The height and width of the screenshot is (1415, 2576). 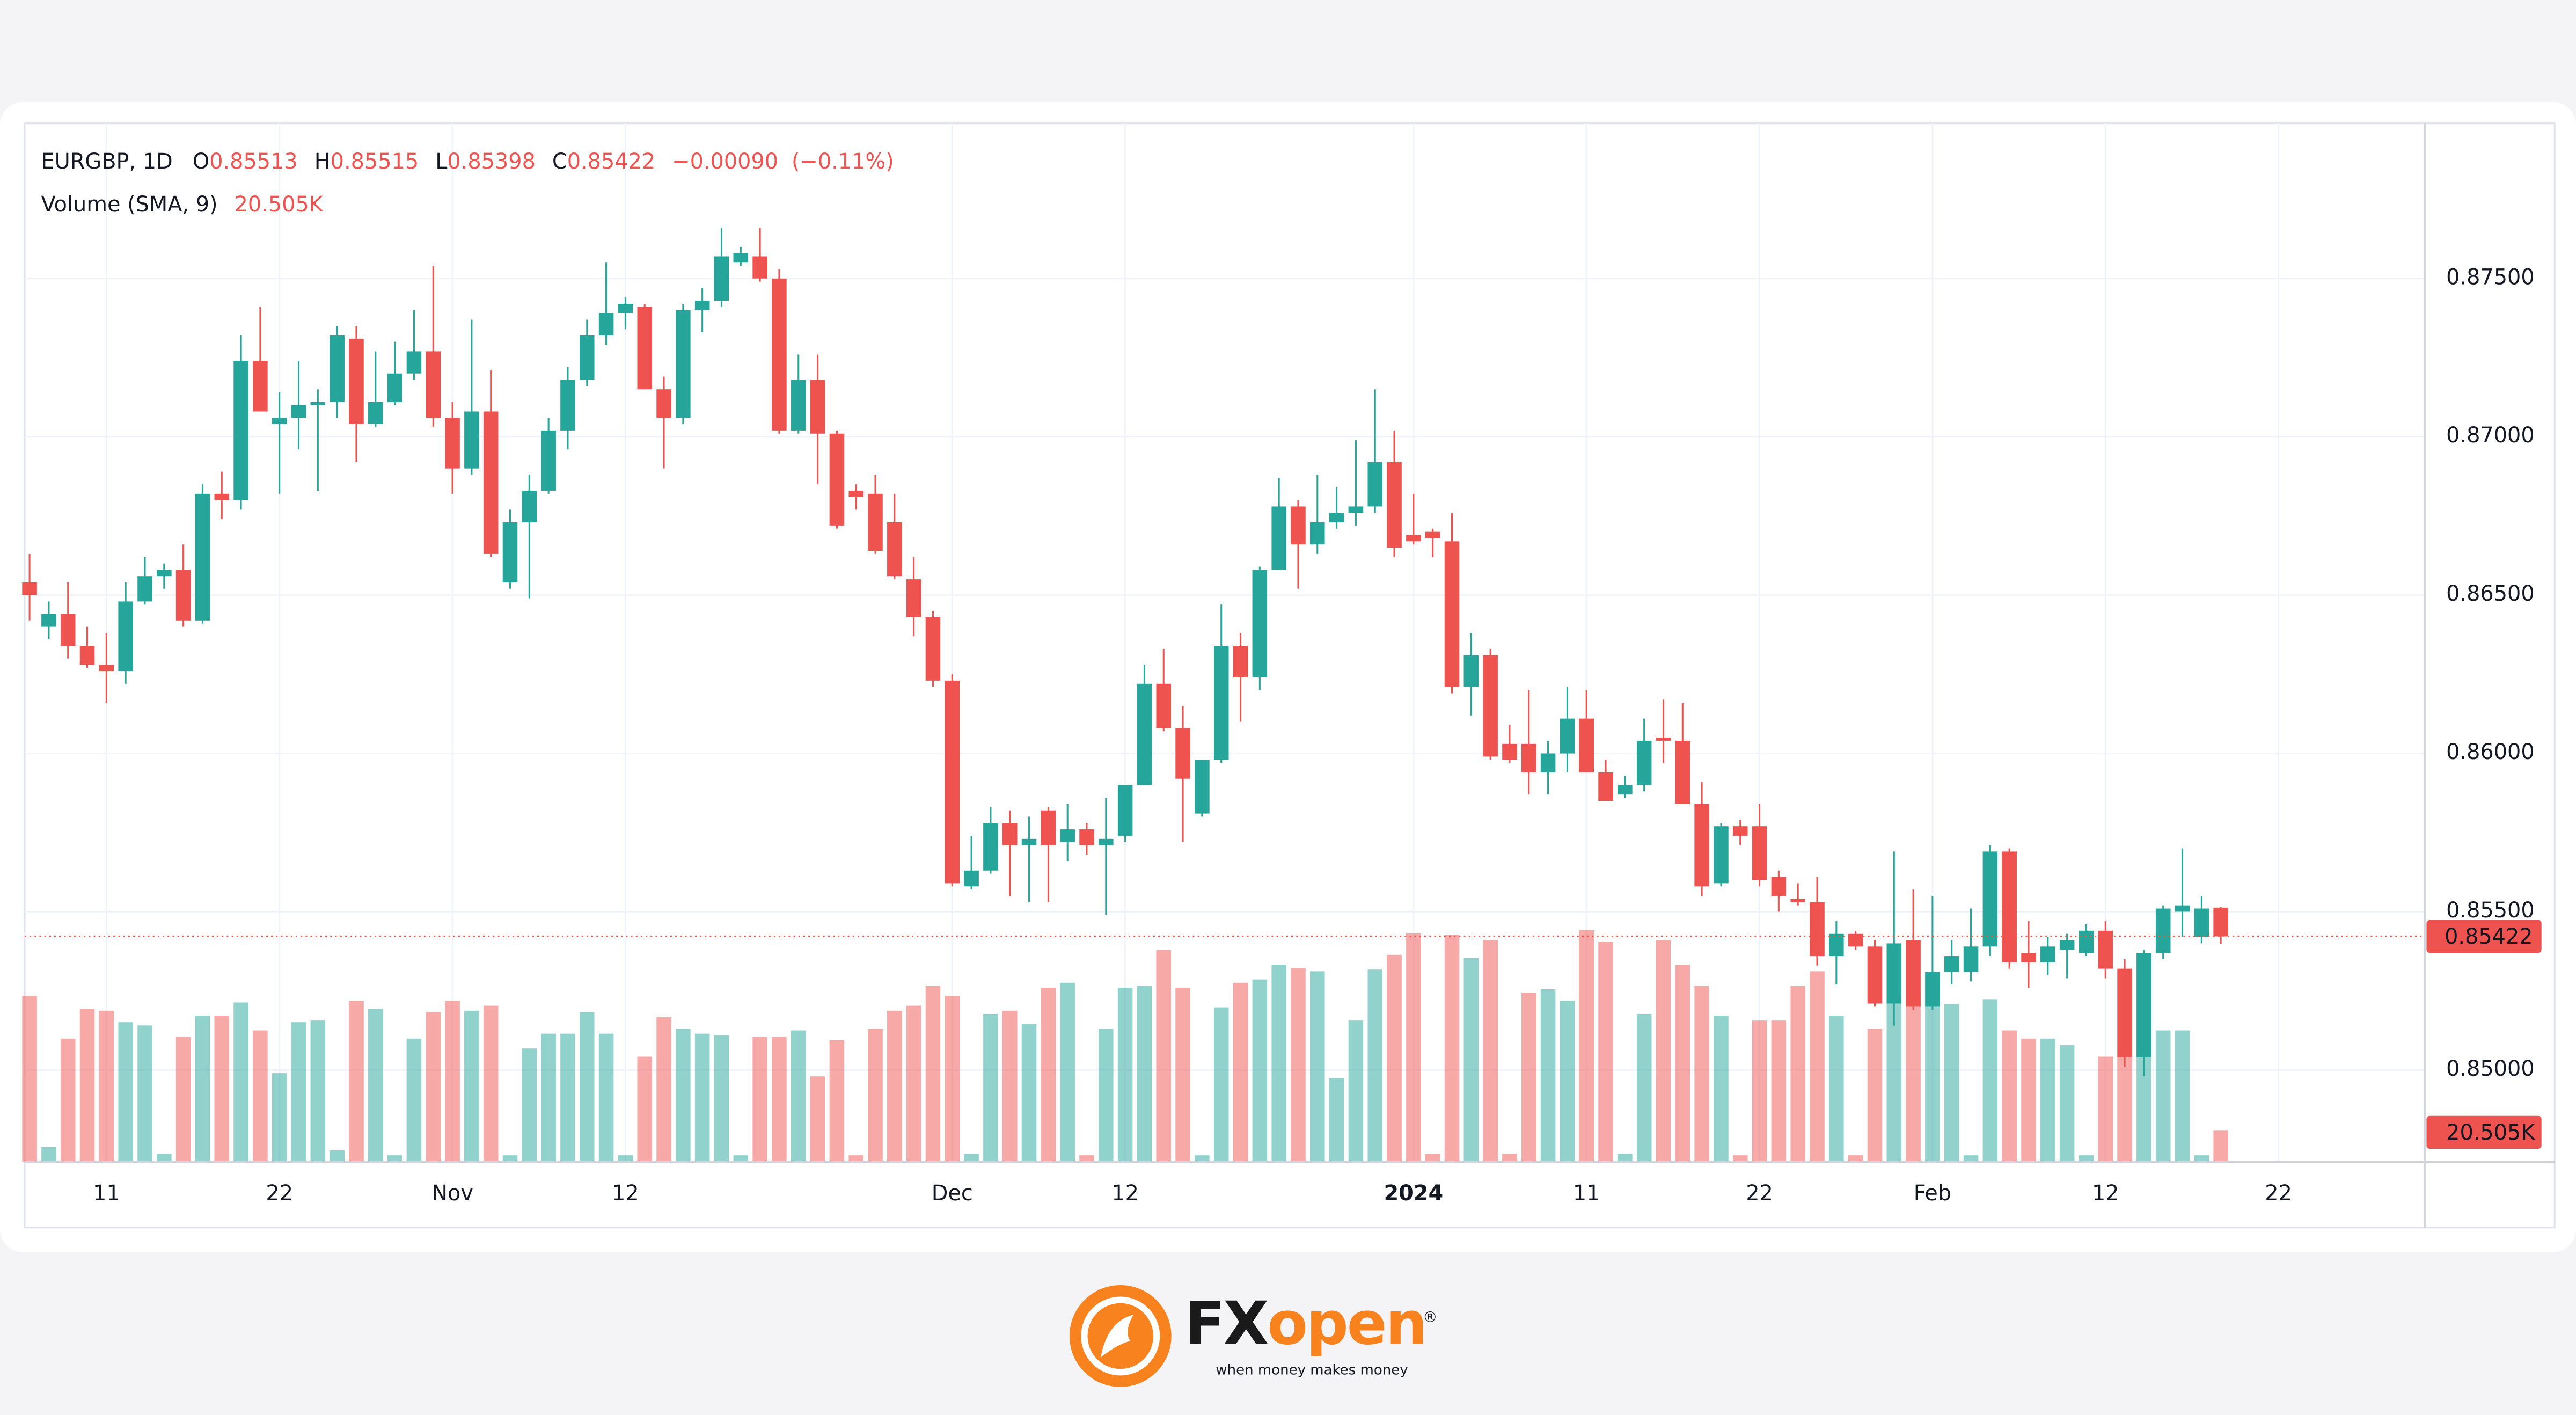 What do you see at coordinates (129, 204) in the screenshot?
I see `volume-title: Volume (SMA, 9)` at bounding box center [129, 204].